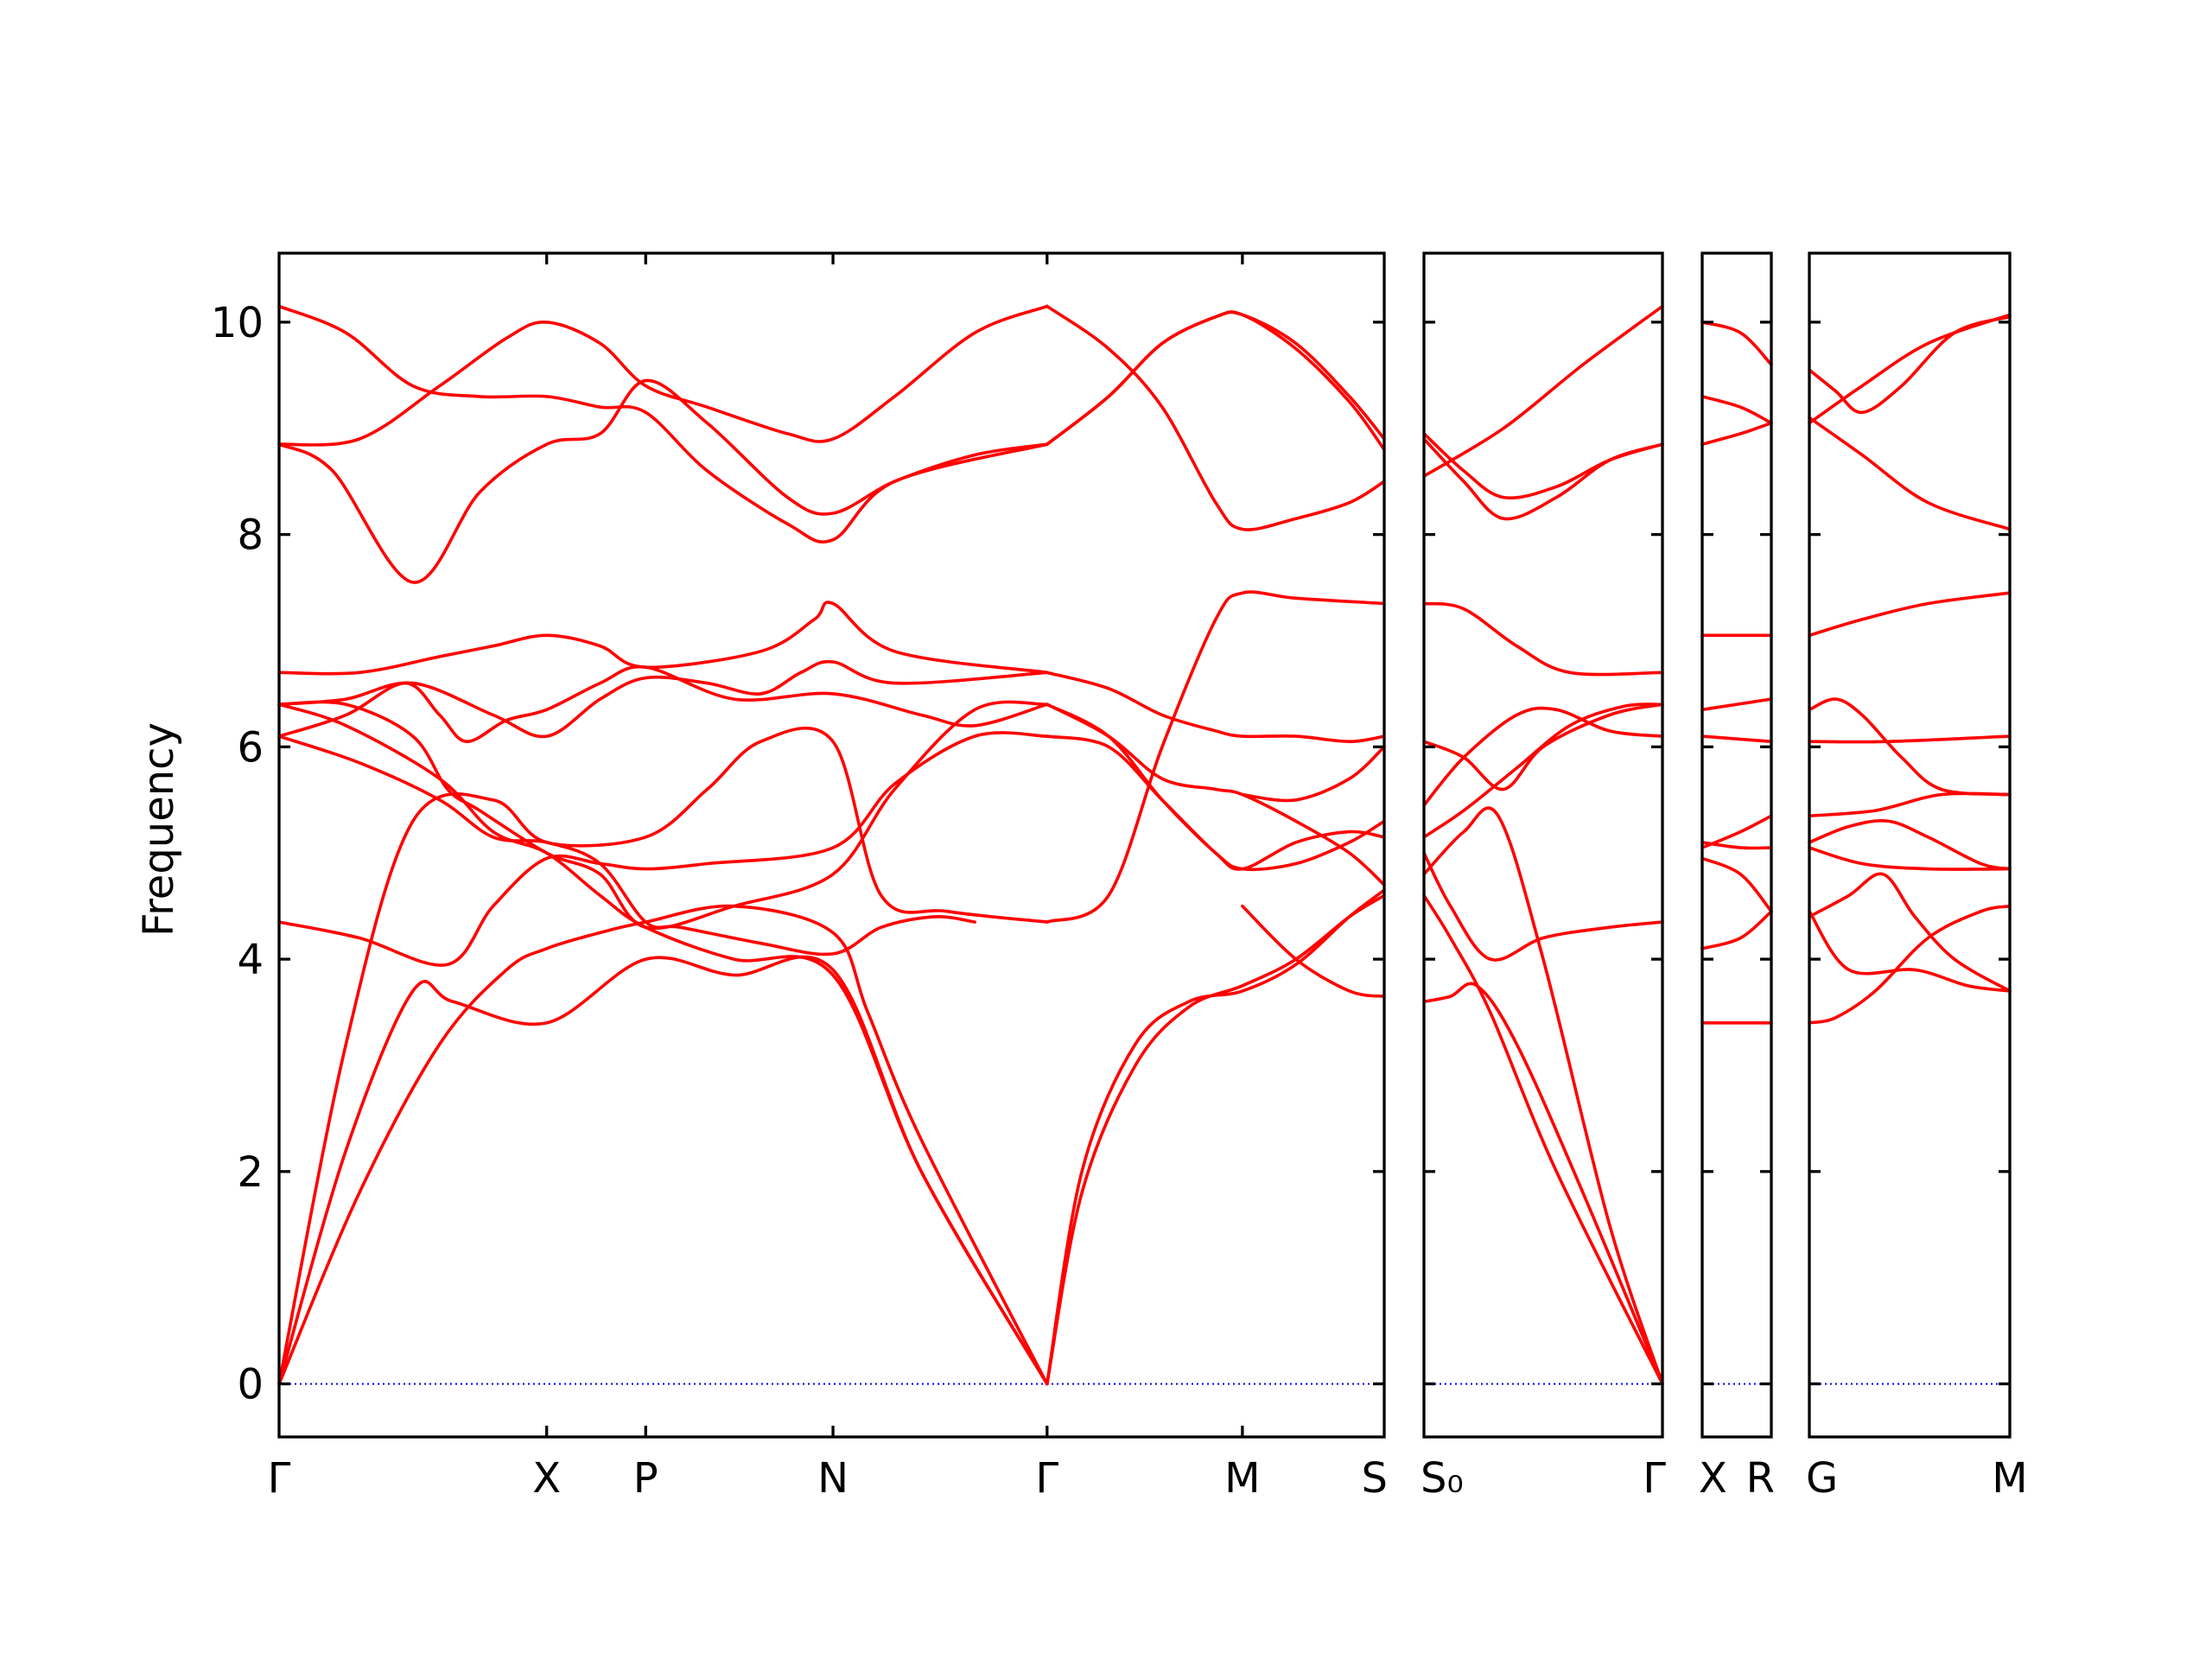 This screenshot has height=1659, width=2212. Describe the element at coordinates (546, 1478) in the screenshot. I see `x-label-p1-1: X` at that location.